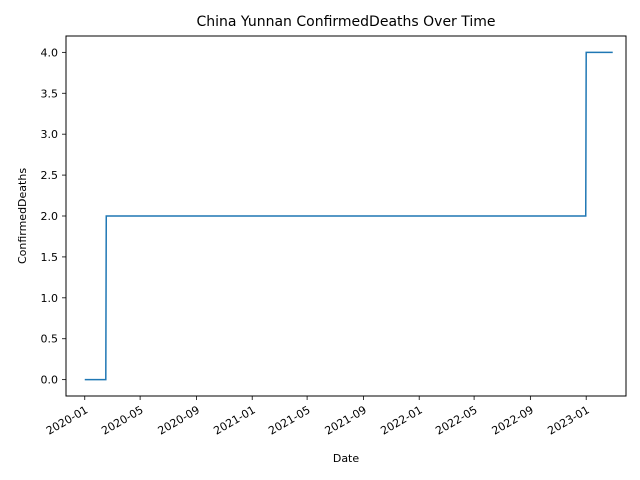 Image resolution: width=640 pixels, height=480 pixels. Describe the element at coordinates (50, 339) in the screenshot. I see `y-tick-label: 0.5` at that location.